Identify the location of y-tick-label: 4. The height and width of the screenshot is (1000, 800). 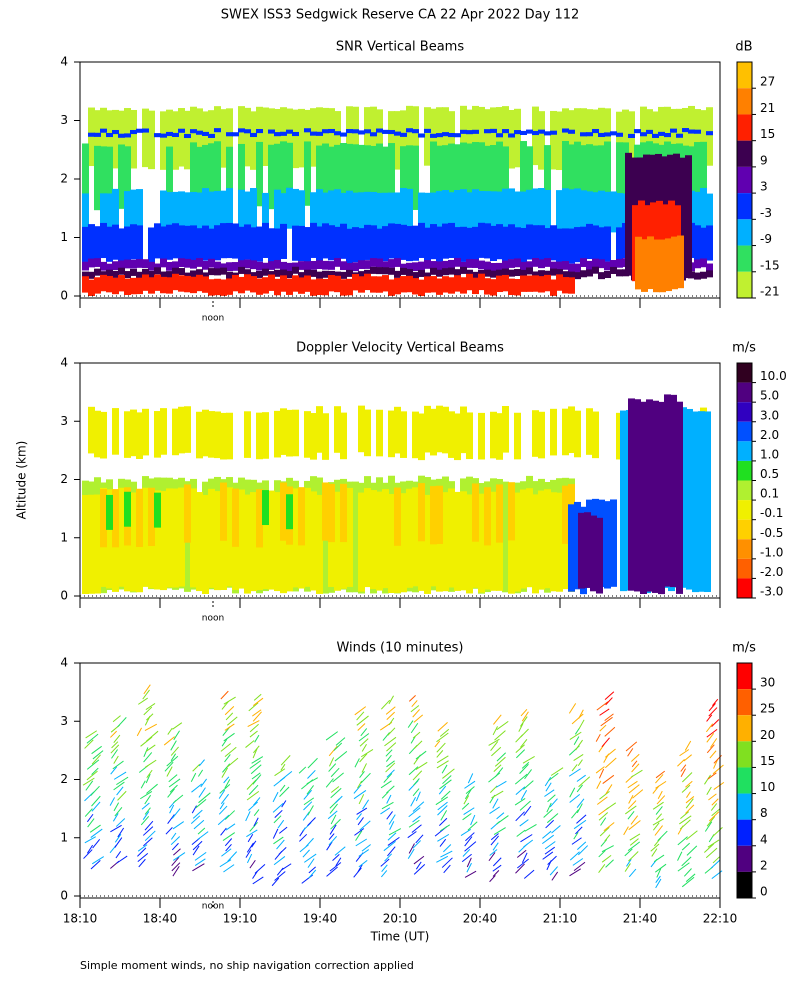
(64, 62).